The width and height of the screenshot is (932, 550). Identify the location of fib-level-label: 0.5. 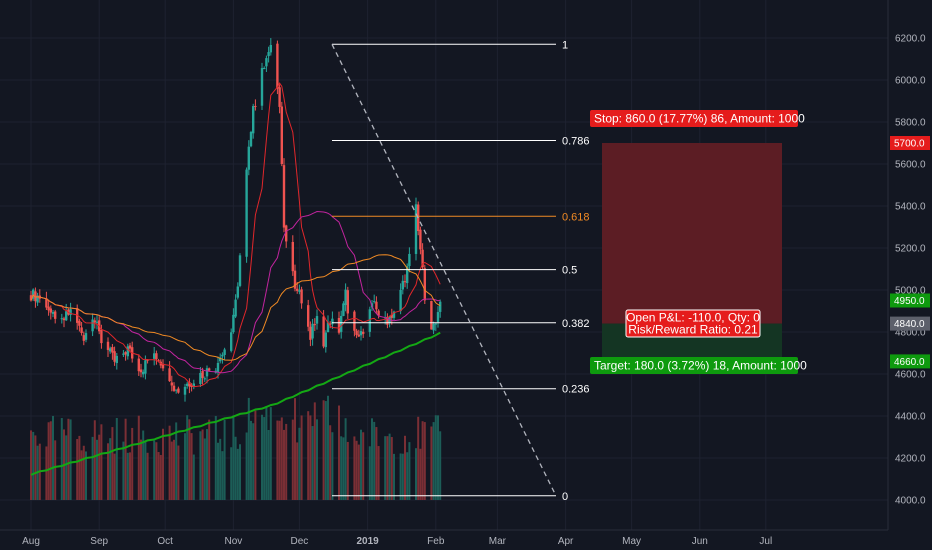
(569, 271).